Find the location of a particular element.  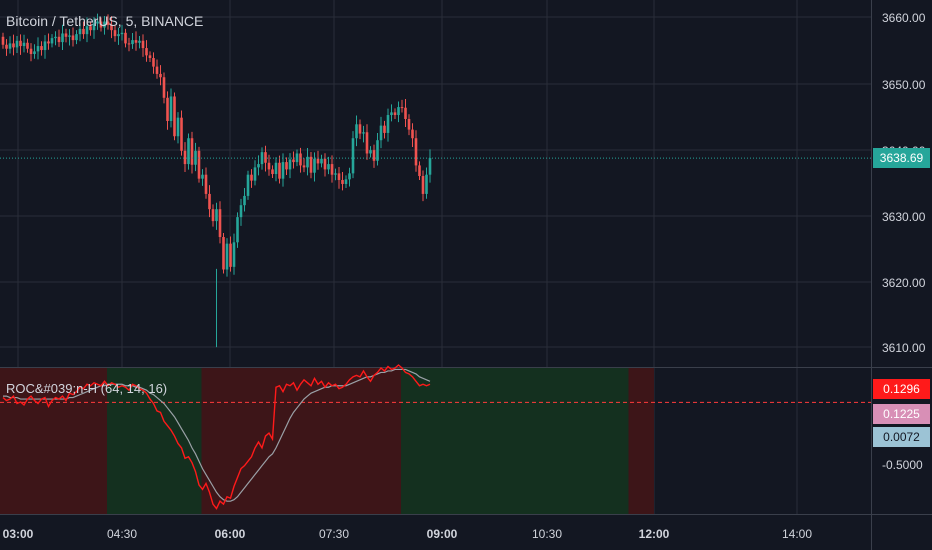

indicator-label-minus-half: -0.5000 is located at coordinates (902, 465).